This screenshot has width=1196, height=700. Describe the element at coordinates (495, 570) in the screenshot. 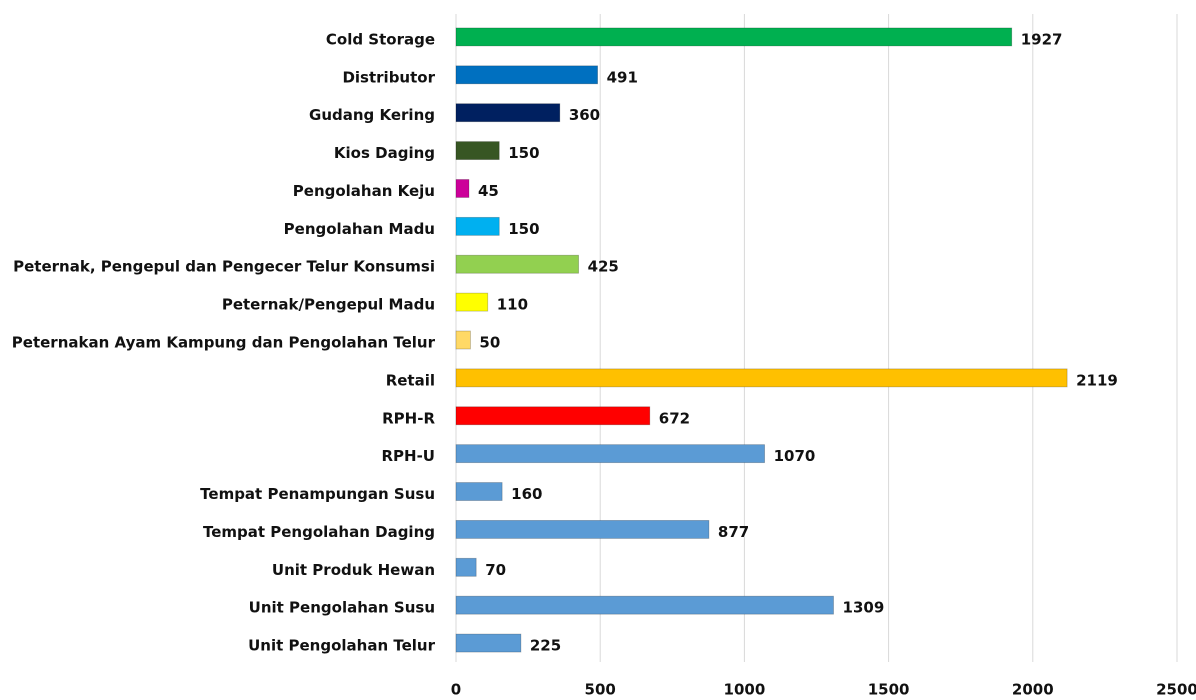

I see `data-label: 70` at that location.